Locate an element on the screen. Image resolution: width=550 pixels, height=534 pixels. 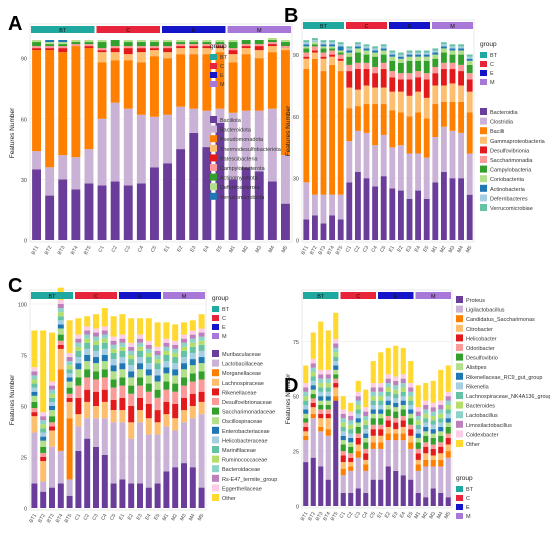
group-strip-label: C is located at coordinates (358, 297).